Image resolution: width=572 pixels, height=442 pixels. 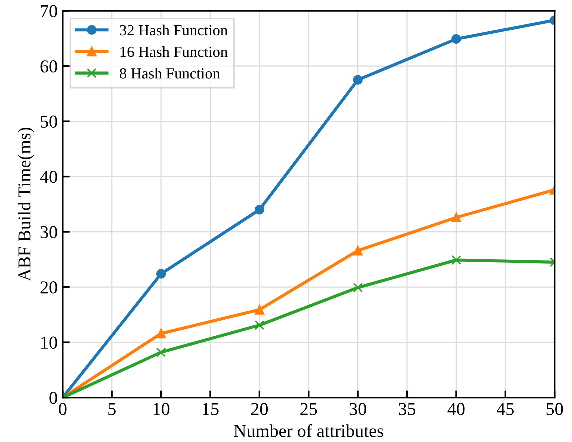 I want to click on x-tick-label: 40, so click(x=456, y=409).